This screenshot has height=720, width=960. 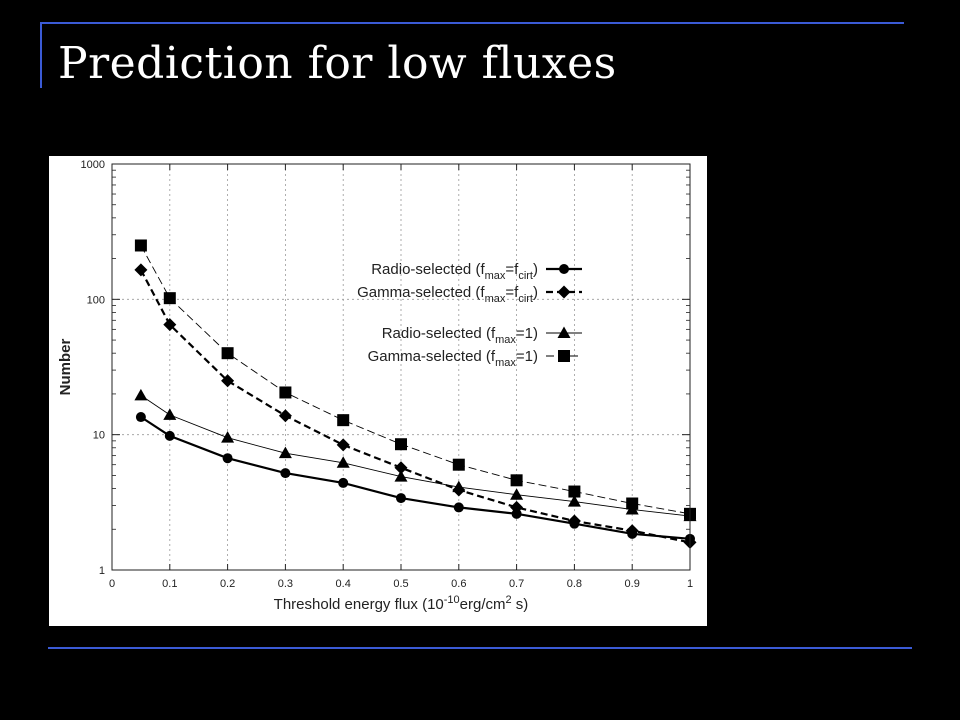 I want to click on x-tick-label: 0.1, so click(x=169, y=584).